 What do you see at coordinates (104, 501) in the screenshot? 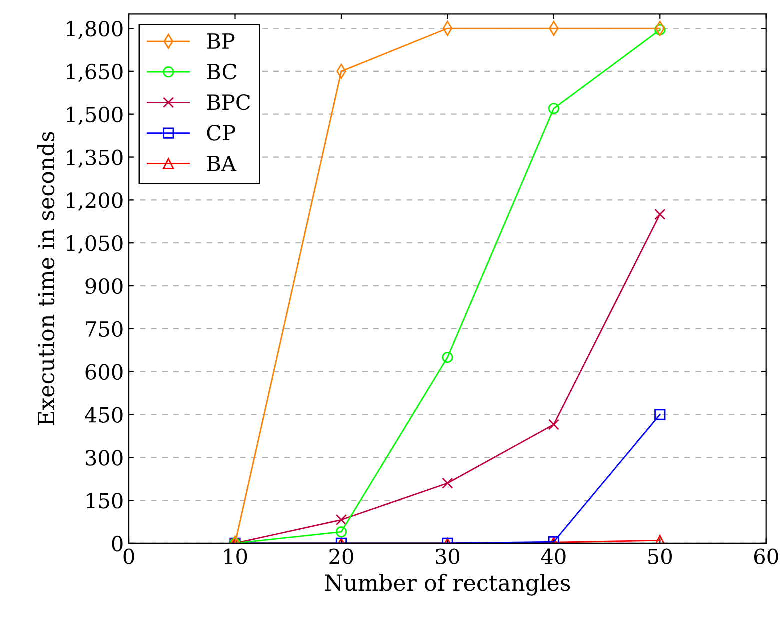
I see `y-tick-label: 150` at bounding box center [104, 501].